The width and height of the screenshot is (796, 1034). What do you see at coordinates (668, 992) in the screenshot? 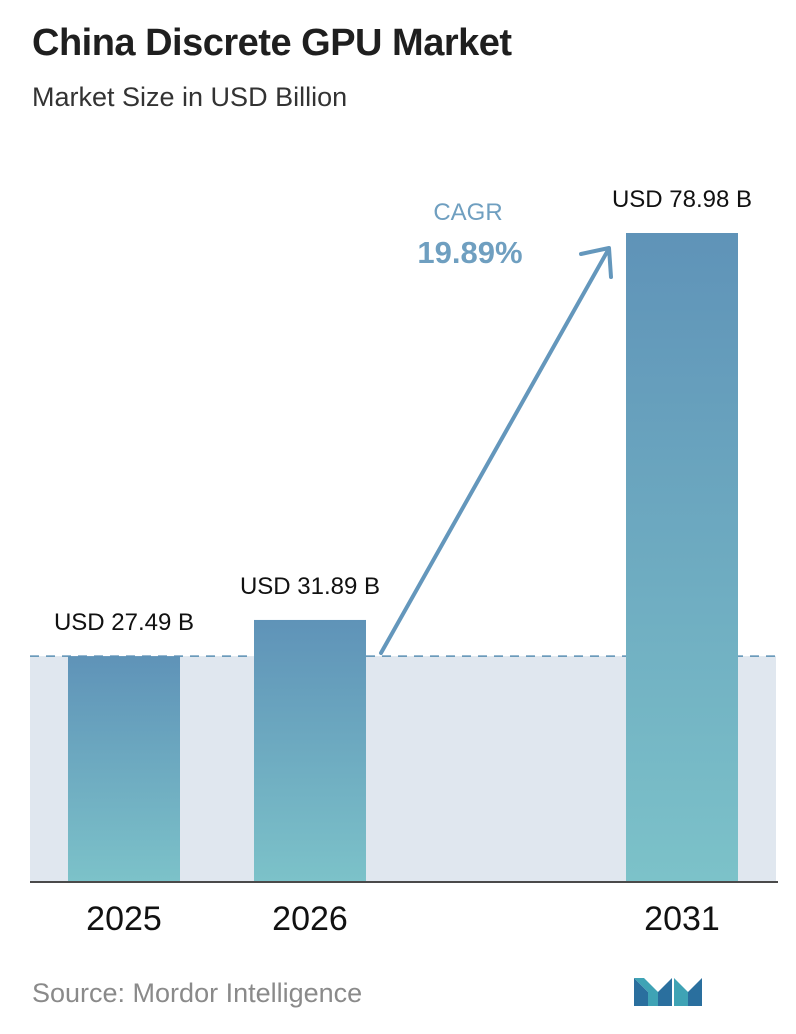
I see `mordor-intelligence-logo-icon` at bounding box center [668, 992].